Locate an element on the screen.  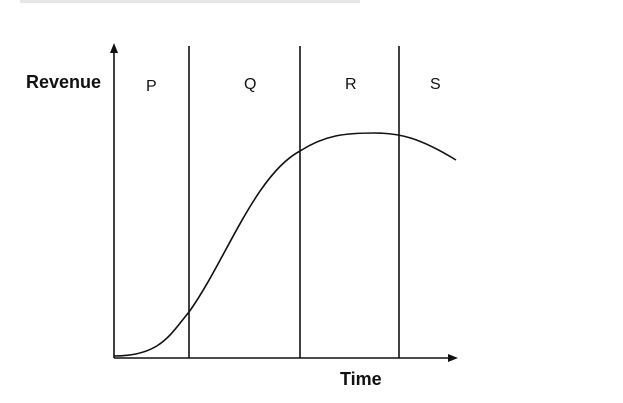
stage-label-r: R is located at coordinates (351, 84).